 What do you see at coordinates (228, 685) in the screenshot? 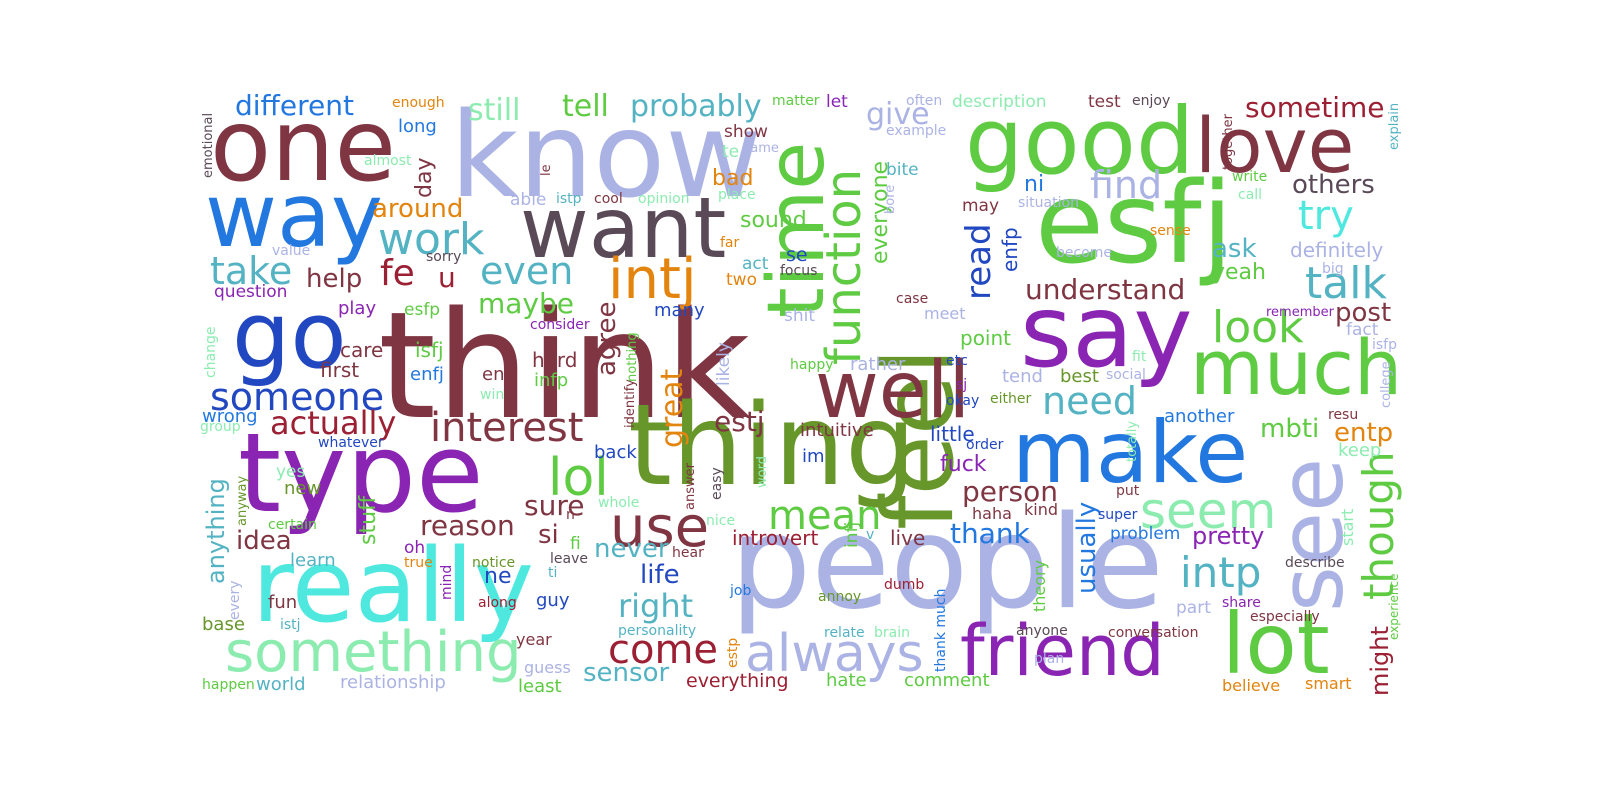
I see `word-happen: happen` at bounding box center [228, 685].